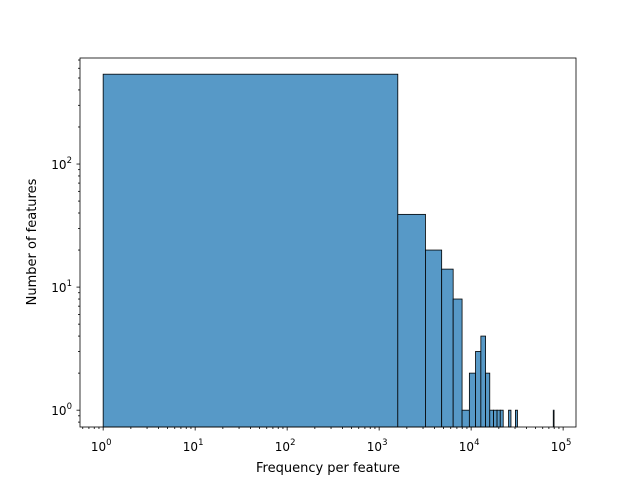 Image resolution: width=640 pixels, height=480 pixels. What do you see at coordinates (469, 446) in the screenshot?
I see `x-tick-label: 10⁴` at bounding box center [469, 446].